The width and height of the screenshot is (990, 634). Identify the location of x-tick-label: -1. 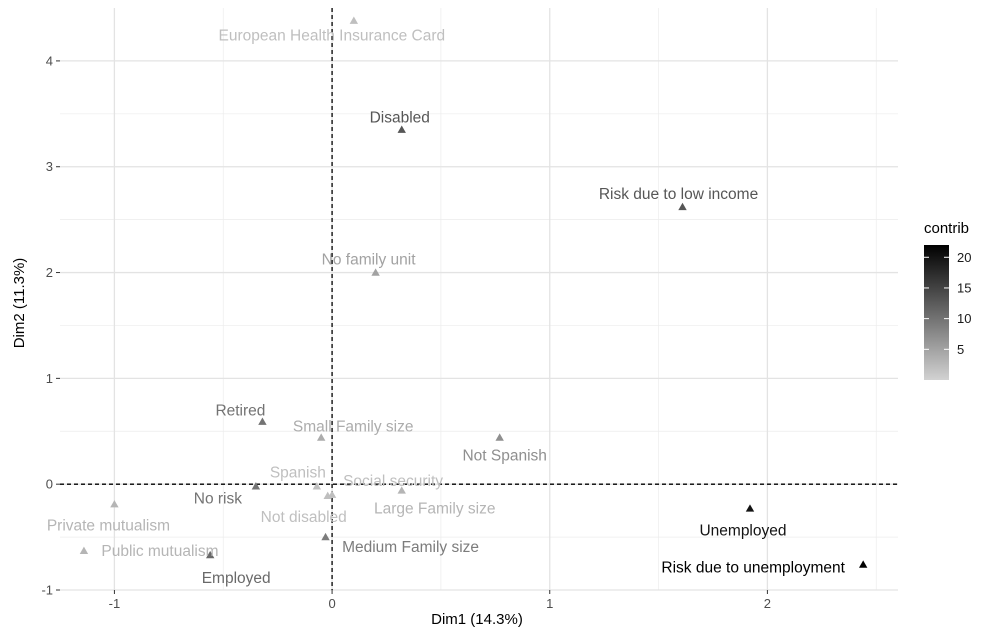
(115, 603).